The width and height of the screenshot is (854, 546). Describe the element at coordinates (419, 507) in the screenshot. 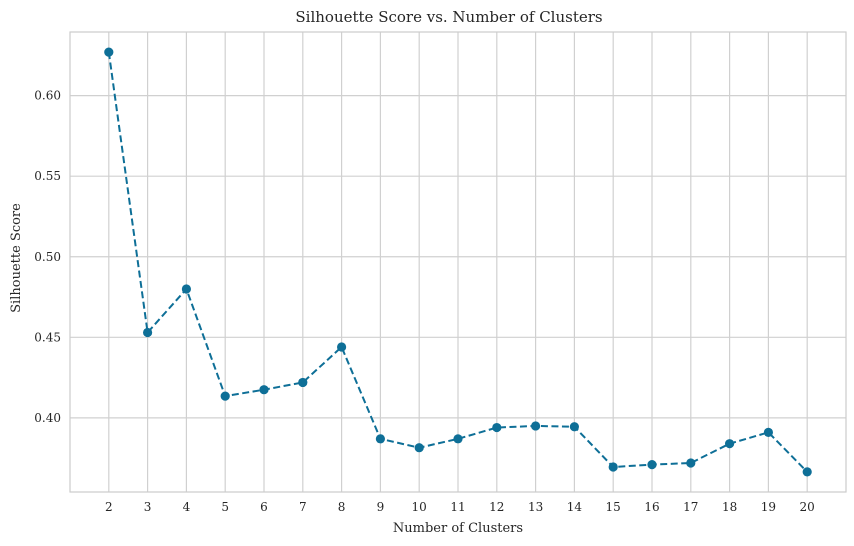

I see `x-tick-label: 10` at that location.